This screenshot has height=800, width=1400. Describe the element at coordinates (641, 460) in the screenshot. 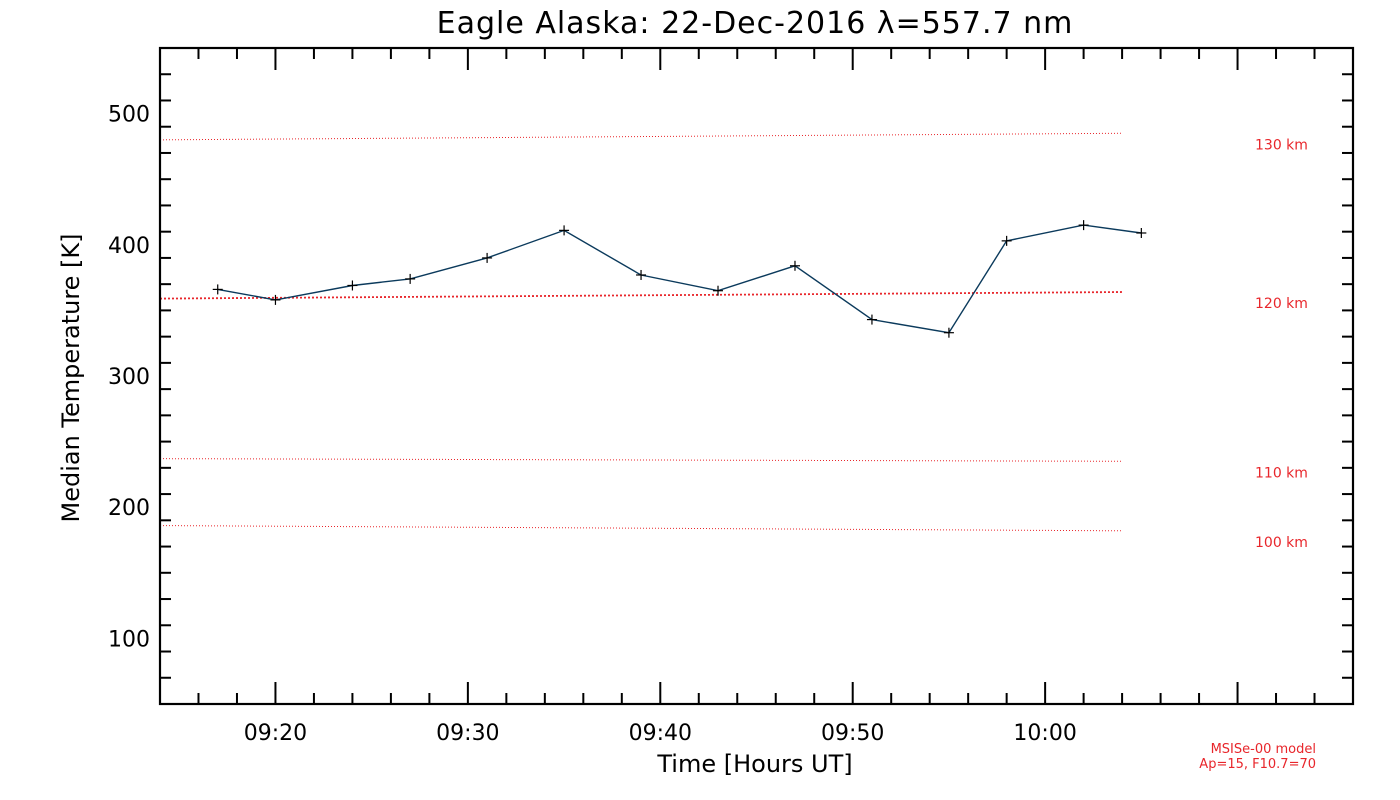

I see `reference-line-110-km` at that location.